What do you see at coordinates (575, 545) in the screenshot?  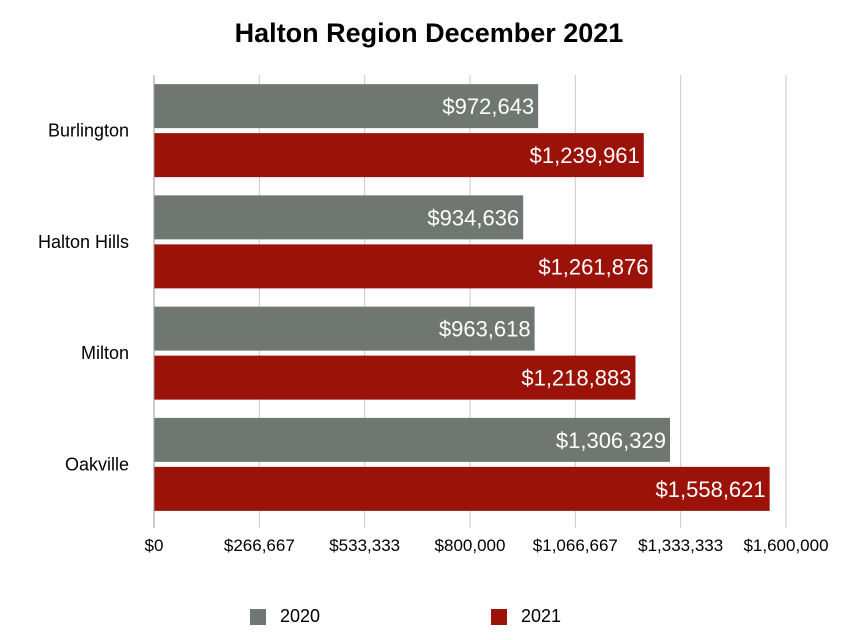 I see `x-tick-label: $1,066,667` at bounding box center [575, 545].